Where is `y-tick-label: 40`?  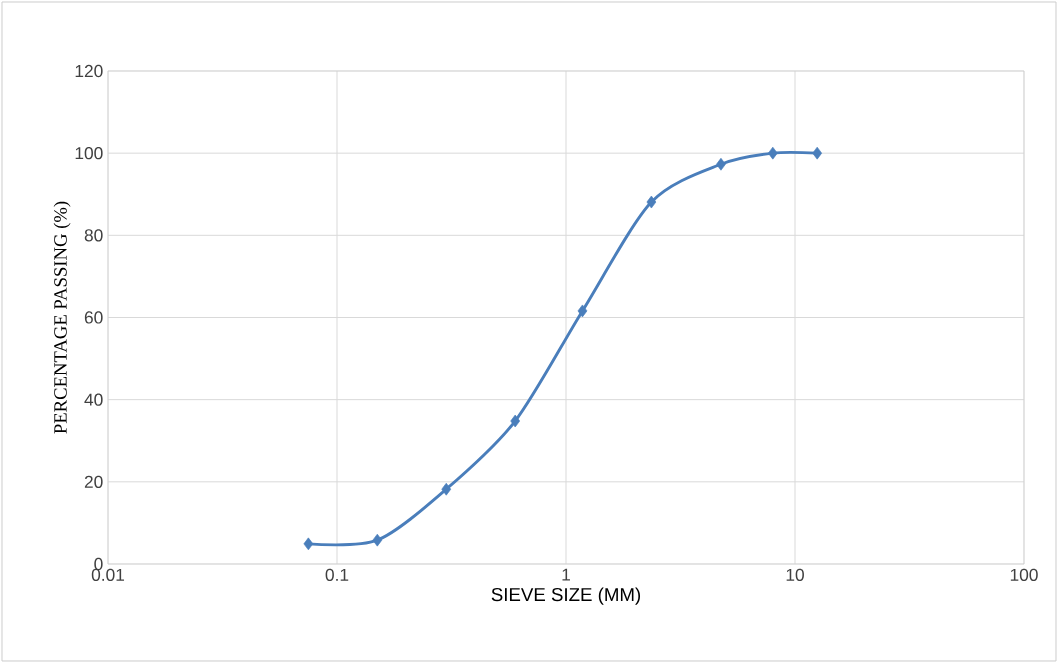 y-tick-label: 40 is located at coordinates (93, 399).